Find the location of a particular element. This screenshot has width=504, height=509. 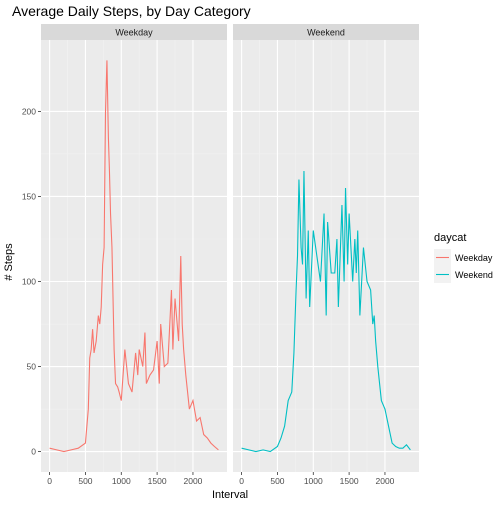

legend-title: daycat is located at coordinates (450, 238).